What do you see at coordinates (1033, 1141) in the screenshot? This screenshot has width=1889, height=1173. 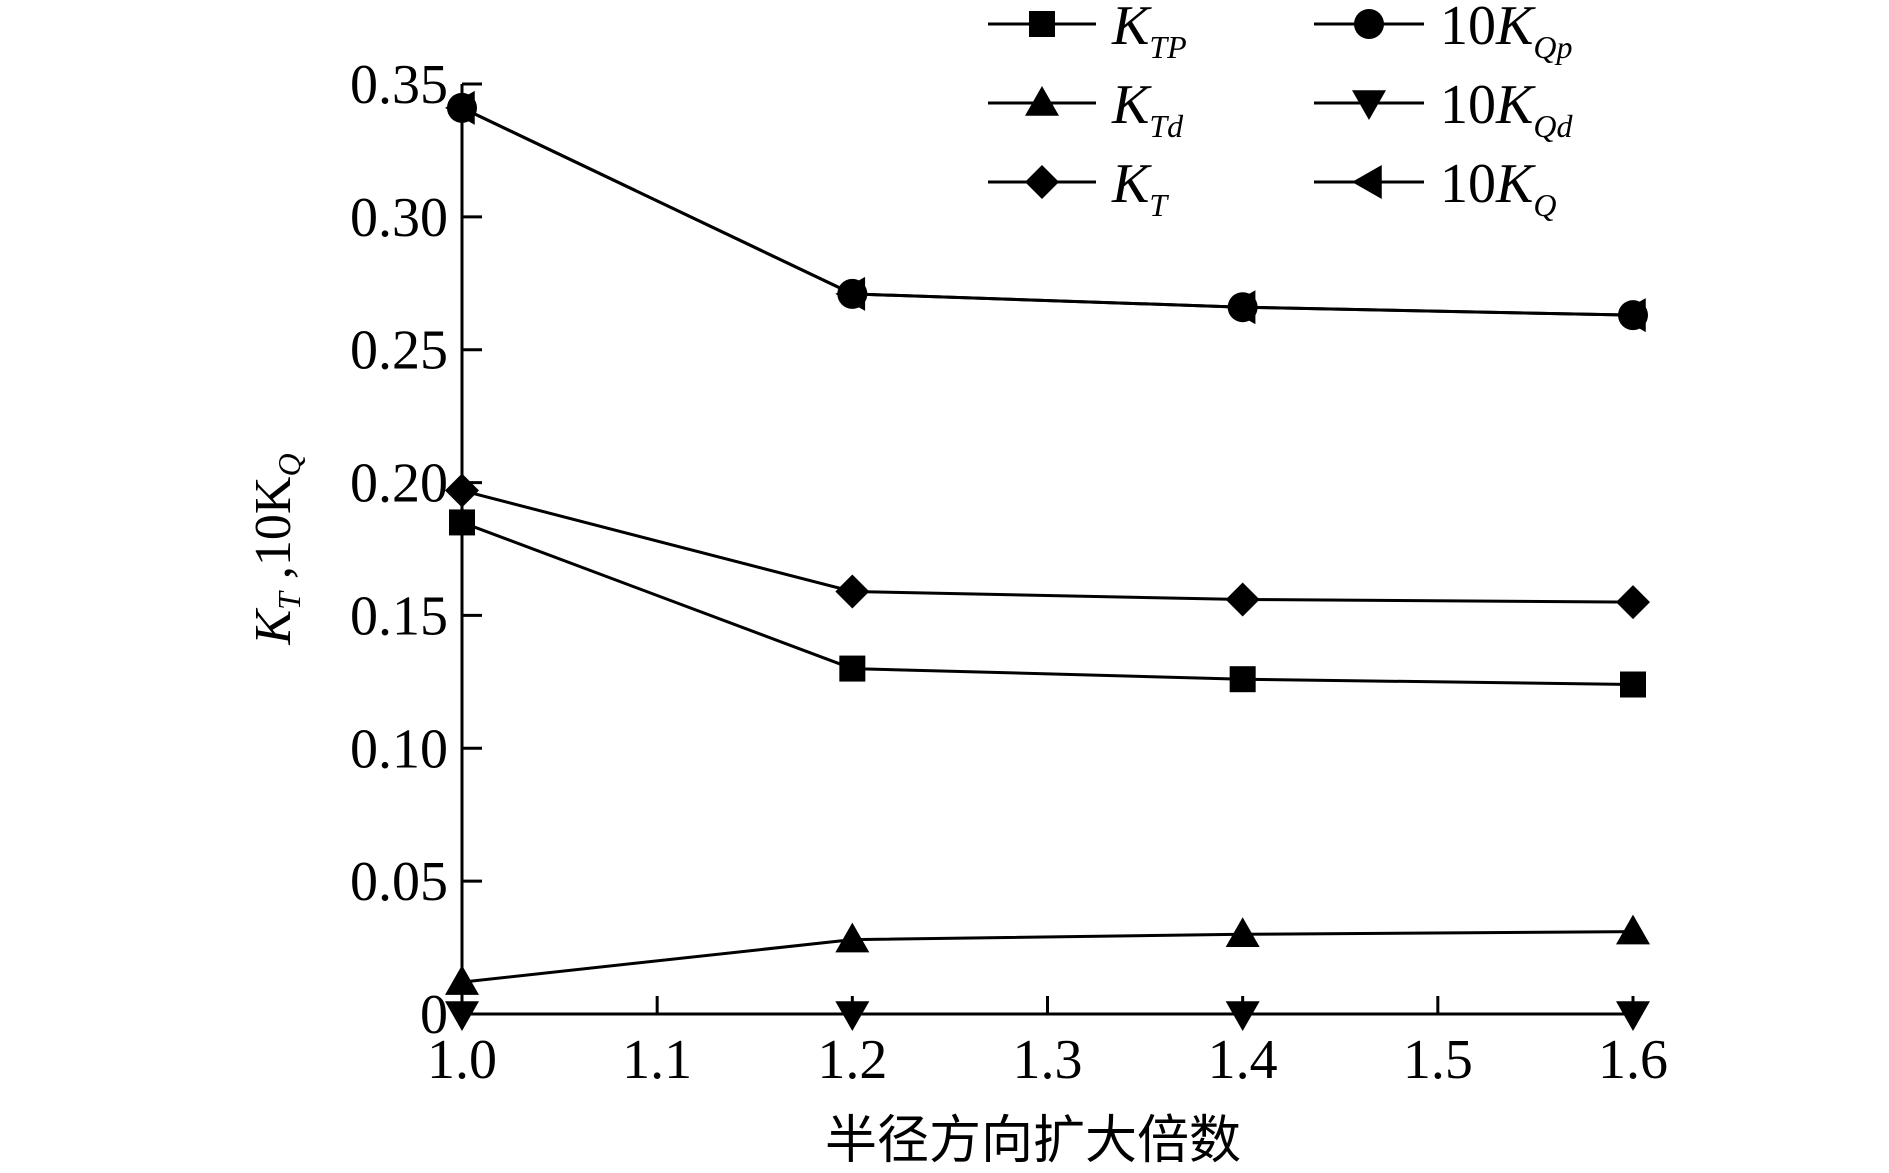 I see `x-axis-label: 半径方向扩大倍数` at bounding box center [1033, 1141].